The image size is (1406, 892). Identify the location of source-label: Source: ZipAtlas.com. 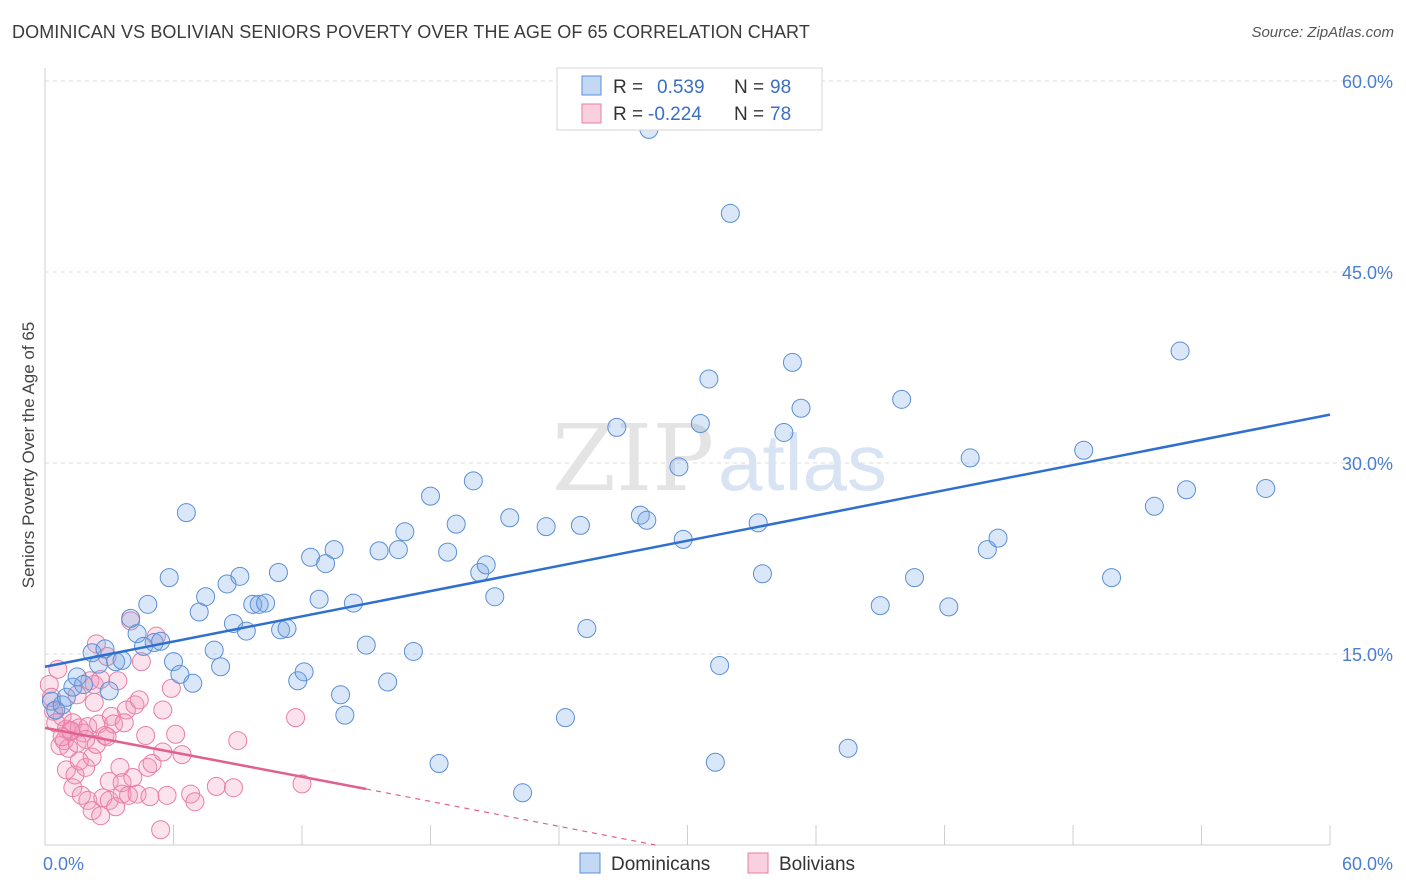
(1322, 32).